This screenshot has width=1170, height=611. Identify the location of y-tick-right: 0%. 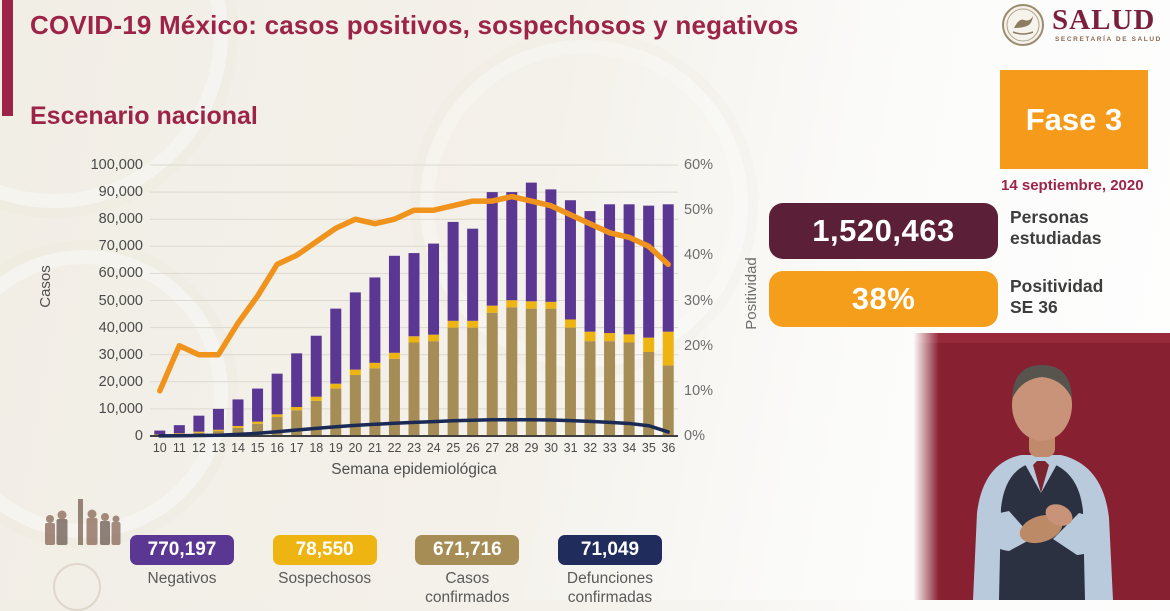
(694, 436).